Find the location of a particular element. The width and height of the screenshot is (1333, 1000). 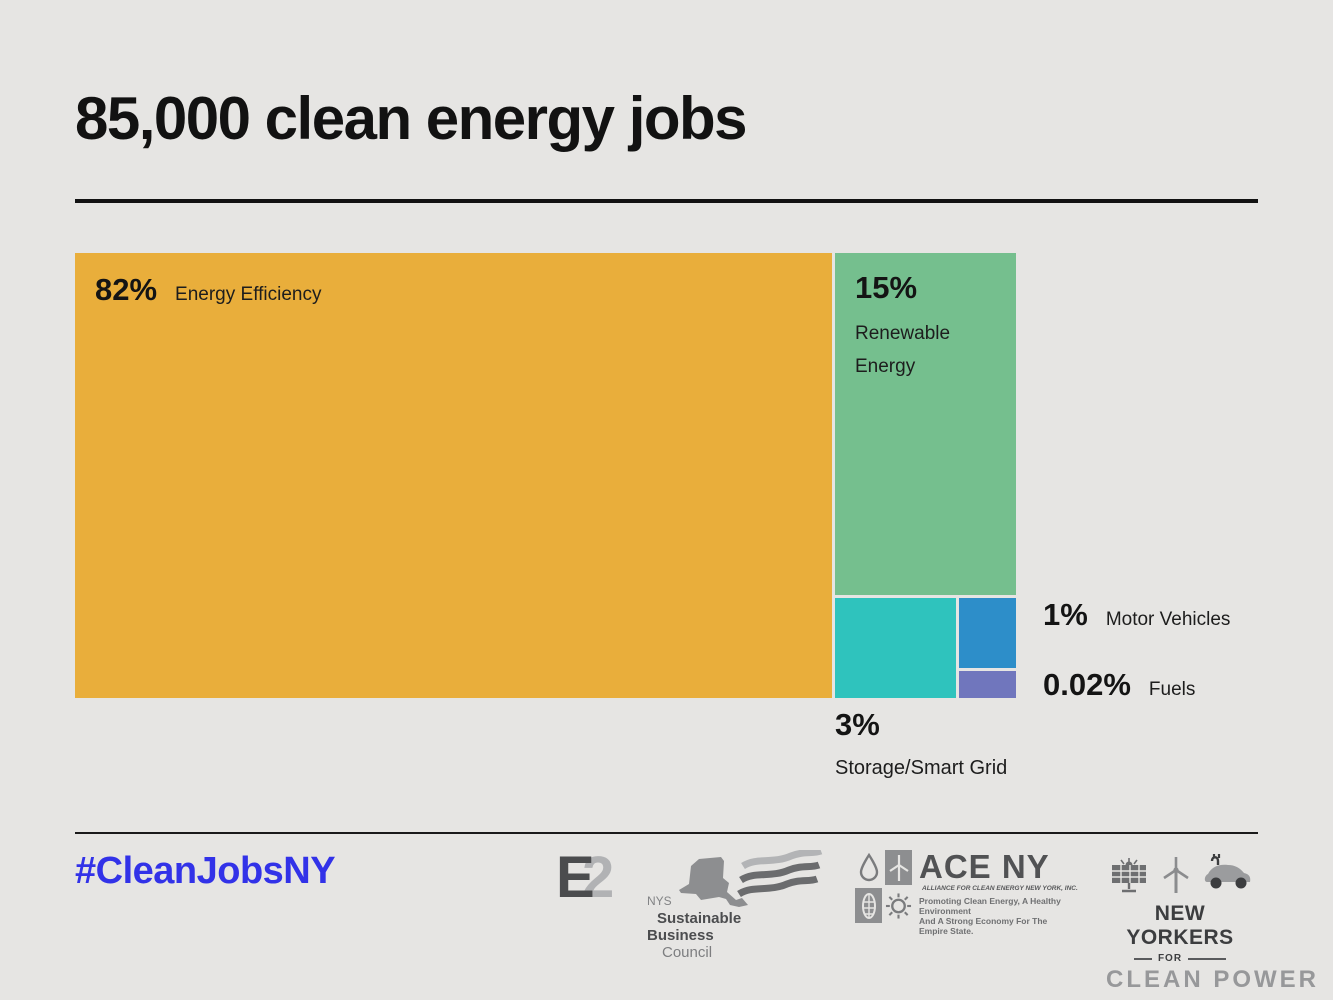

ace-ny-subtitle: ALLIANCE FOR CLEAN ENERGY NEW YORK, INC. is located at coordinates (1000, 888).